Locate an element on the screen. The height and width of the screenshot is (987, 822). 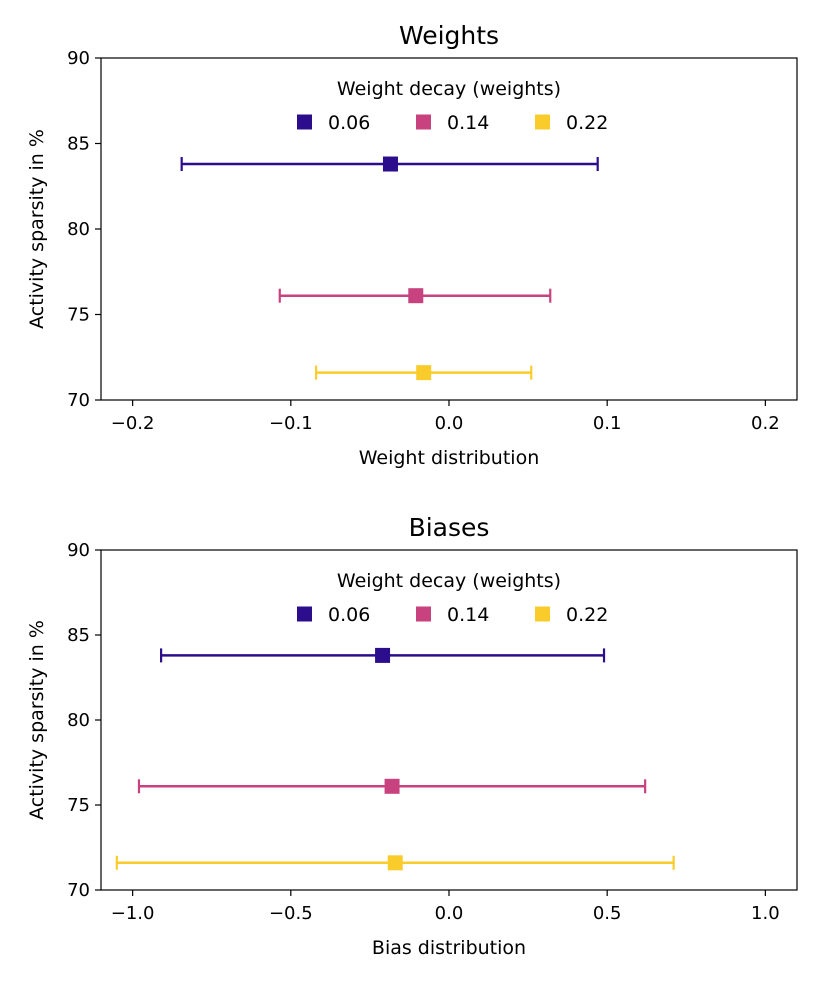
x-tick-label: 1.0 is located at coordinates (765, 913).